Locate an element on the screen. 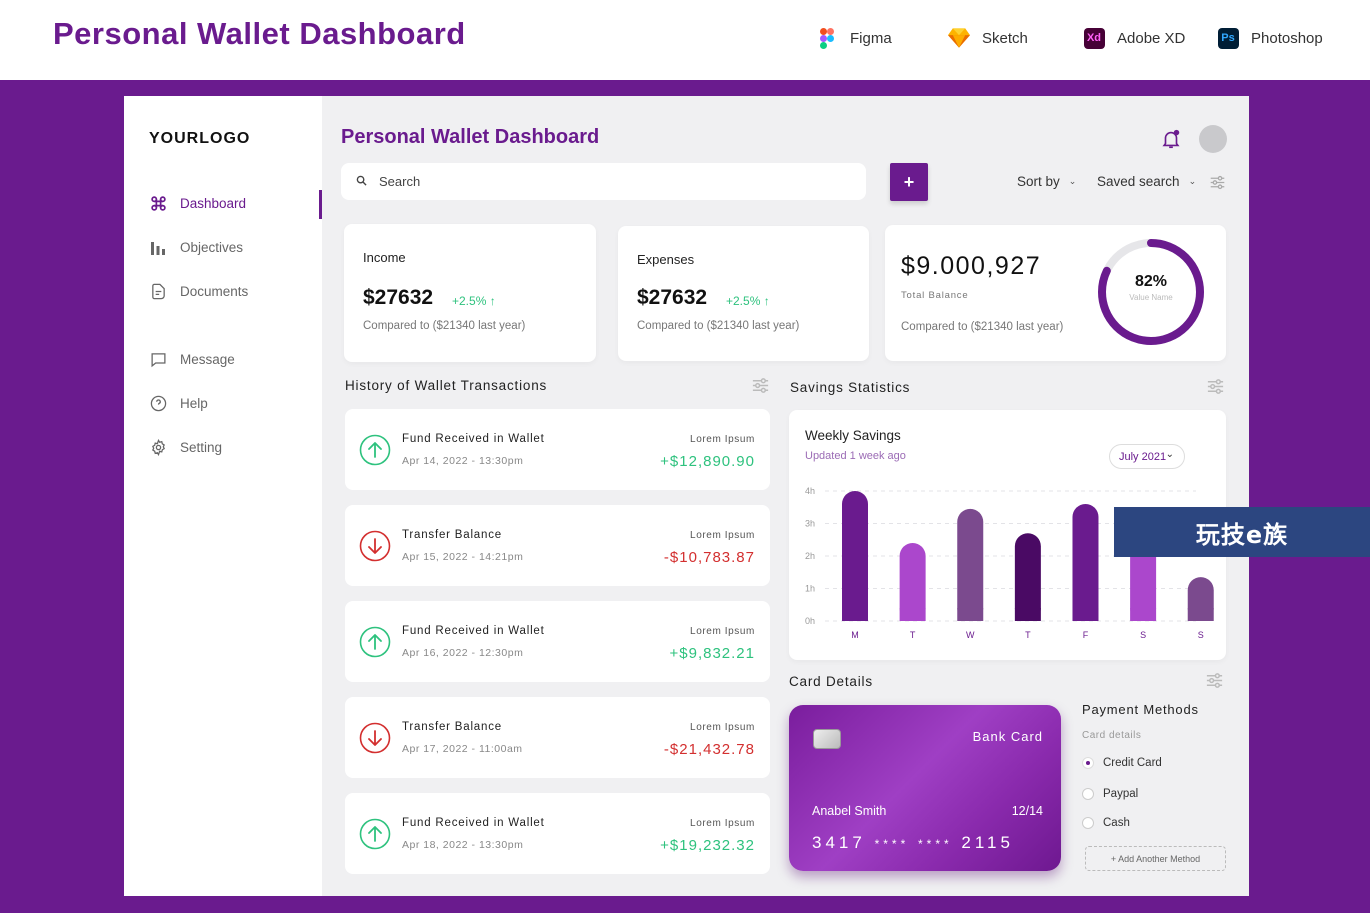  chart-title: Weekly Savings is located at coordinates (853, 435).